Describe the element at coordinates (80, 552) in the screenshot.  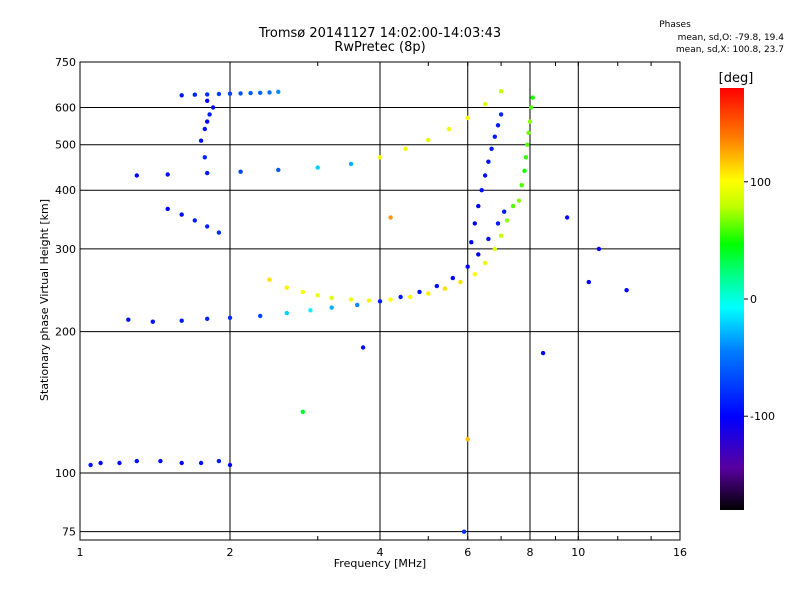
I see `x-tick-label: 1` at that location.